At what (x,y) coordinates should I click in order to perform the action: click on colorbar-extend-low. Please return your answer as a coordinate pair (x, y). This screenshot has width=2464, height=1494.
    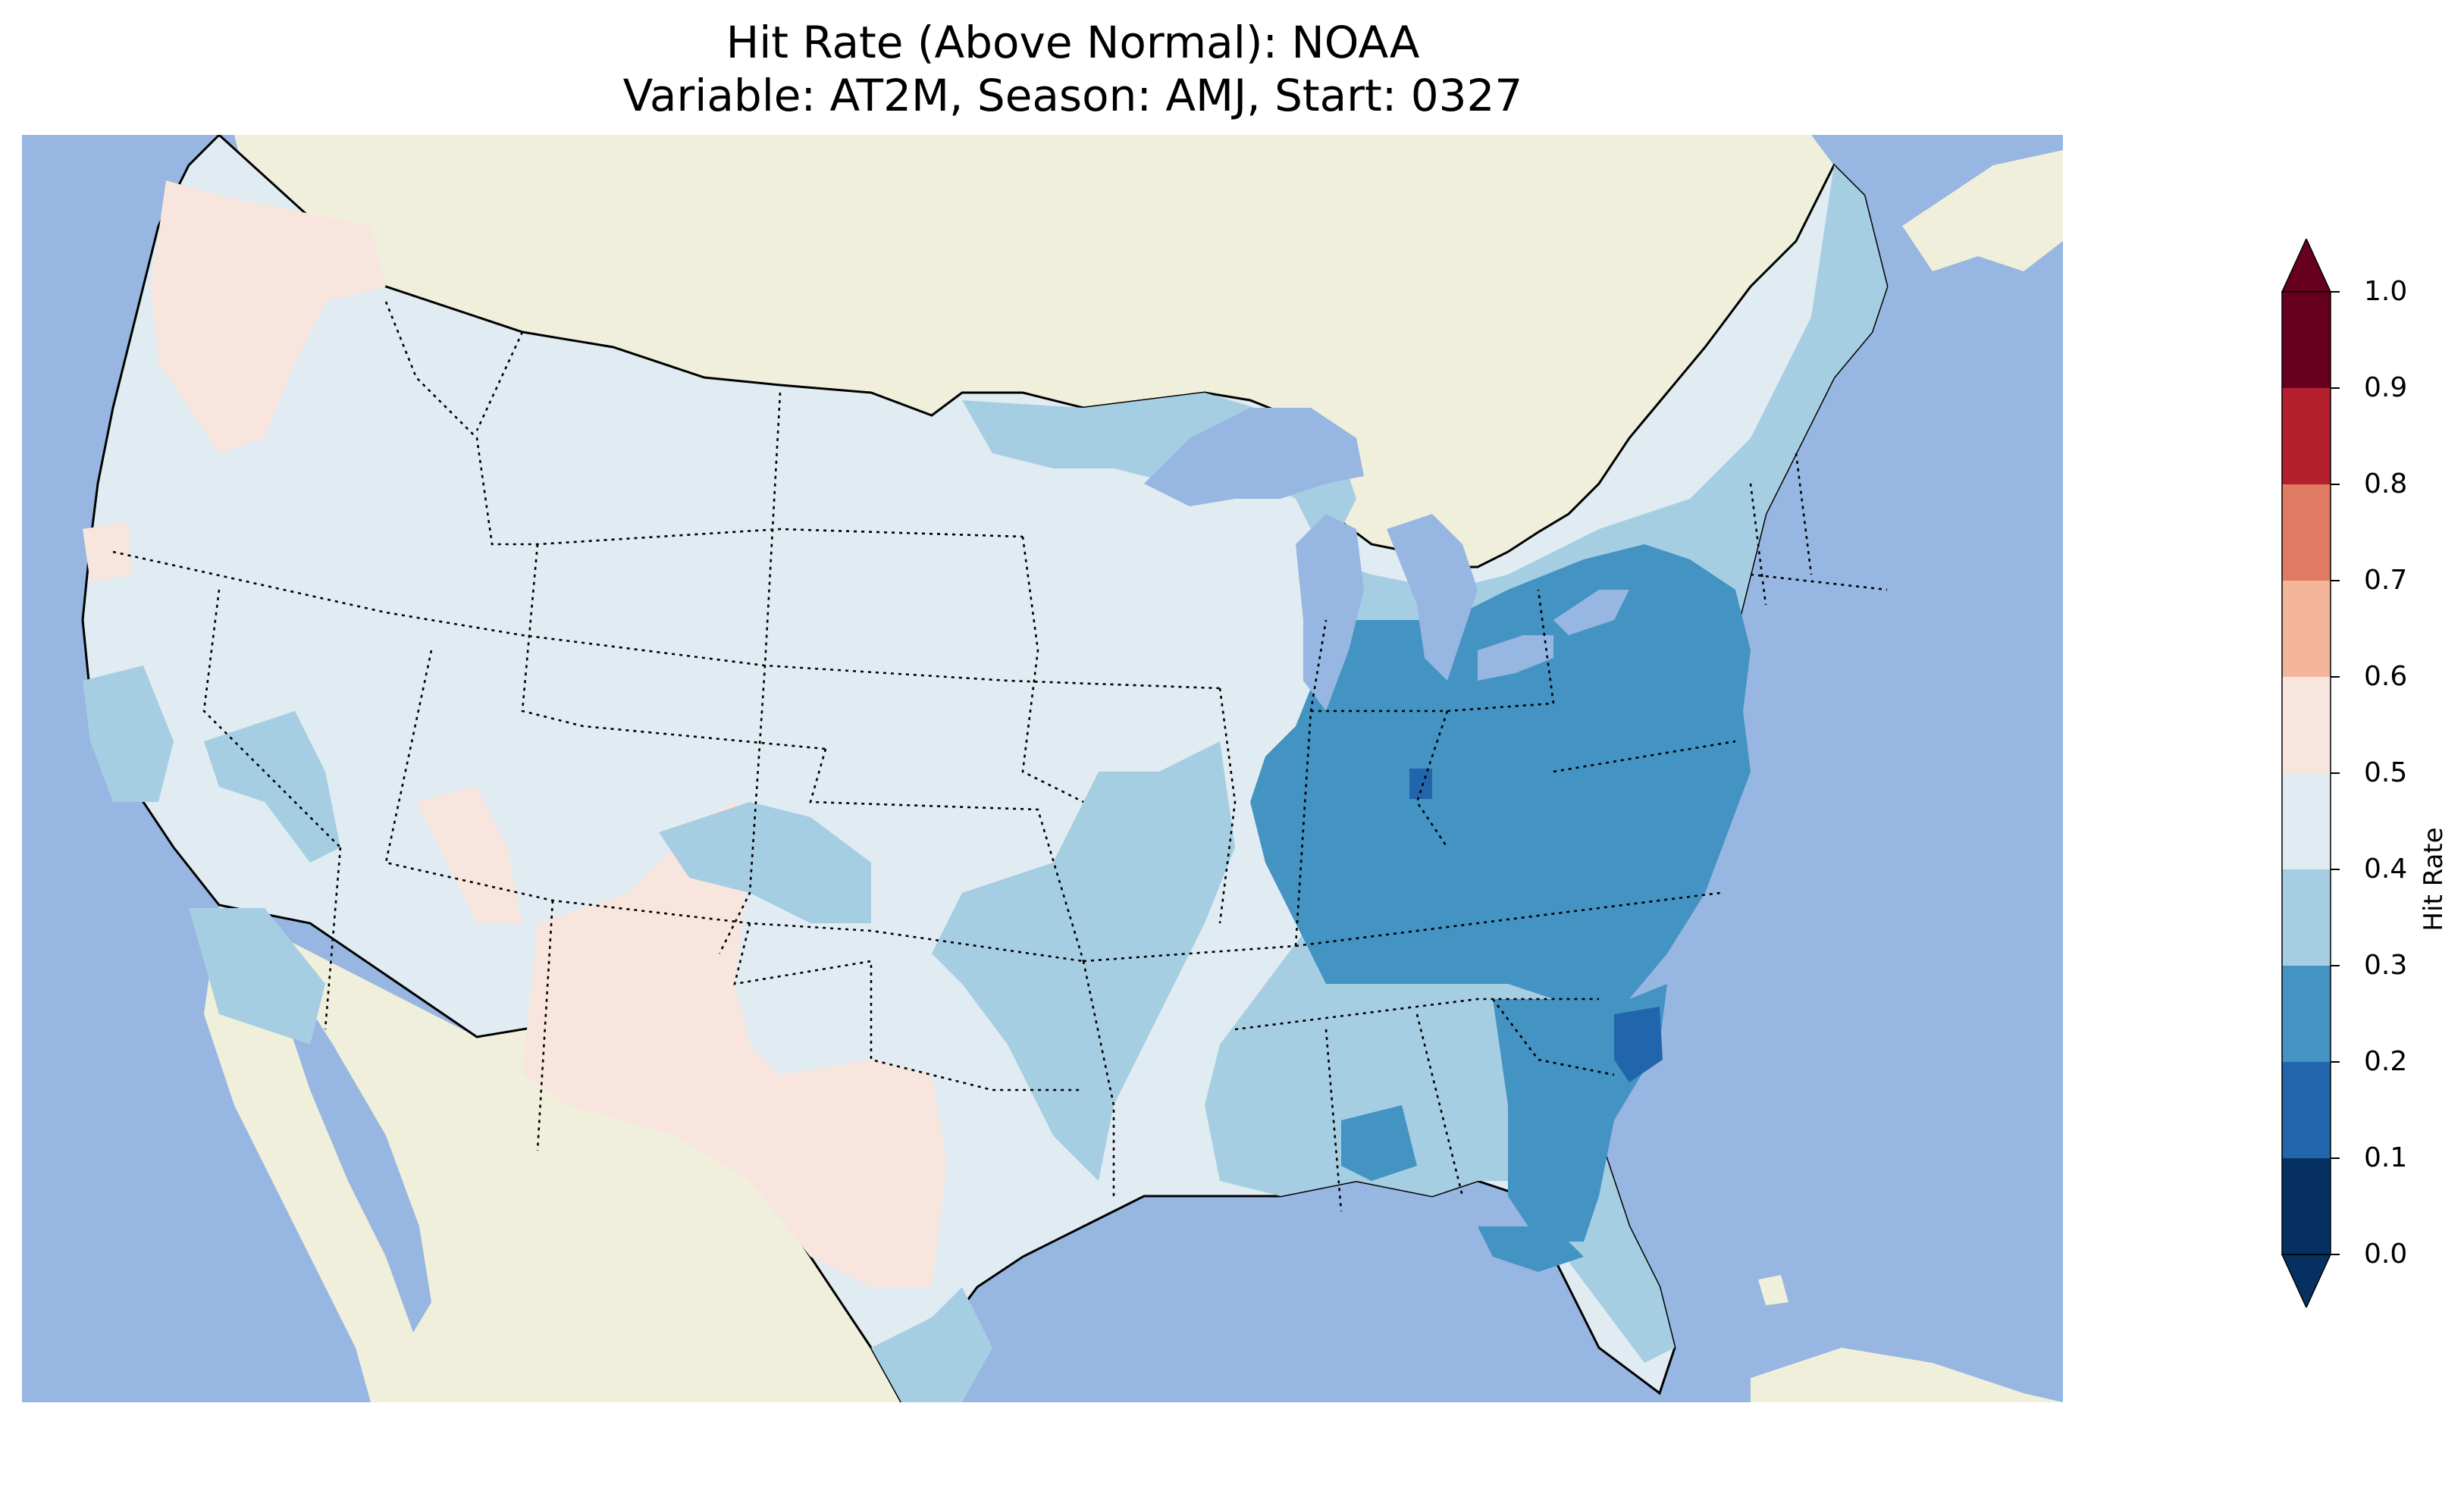
    Looking at the image, I should click on (2307, 1281).